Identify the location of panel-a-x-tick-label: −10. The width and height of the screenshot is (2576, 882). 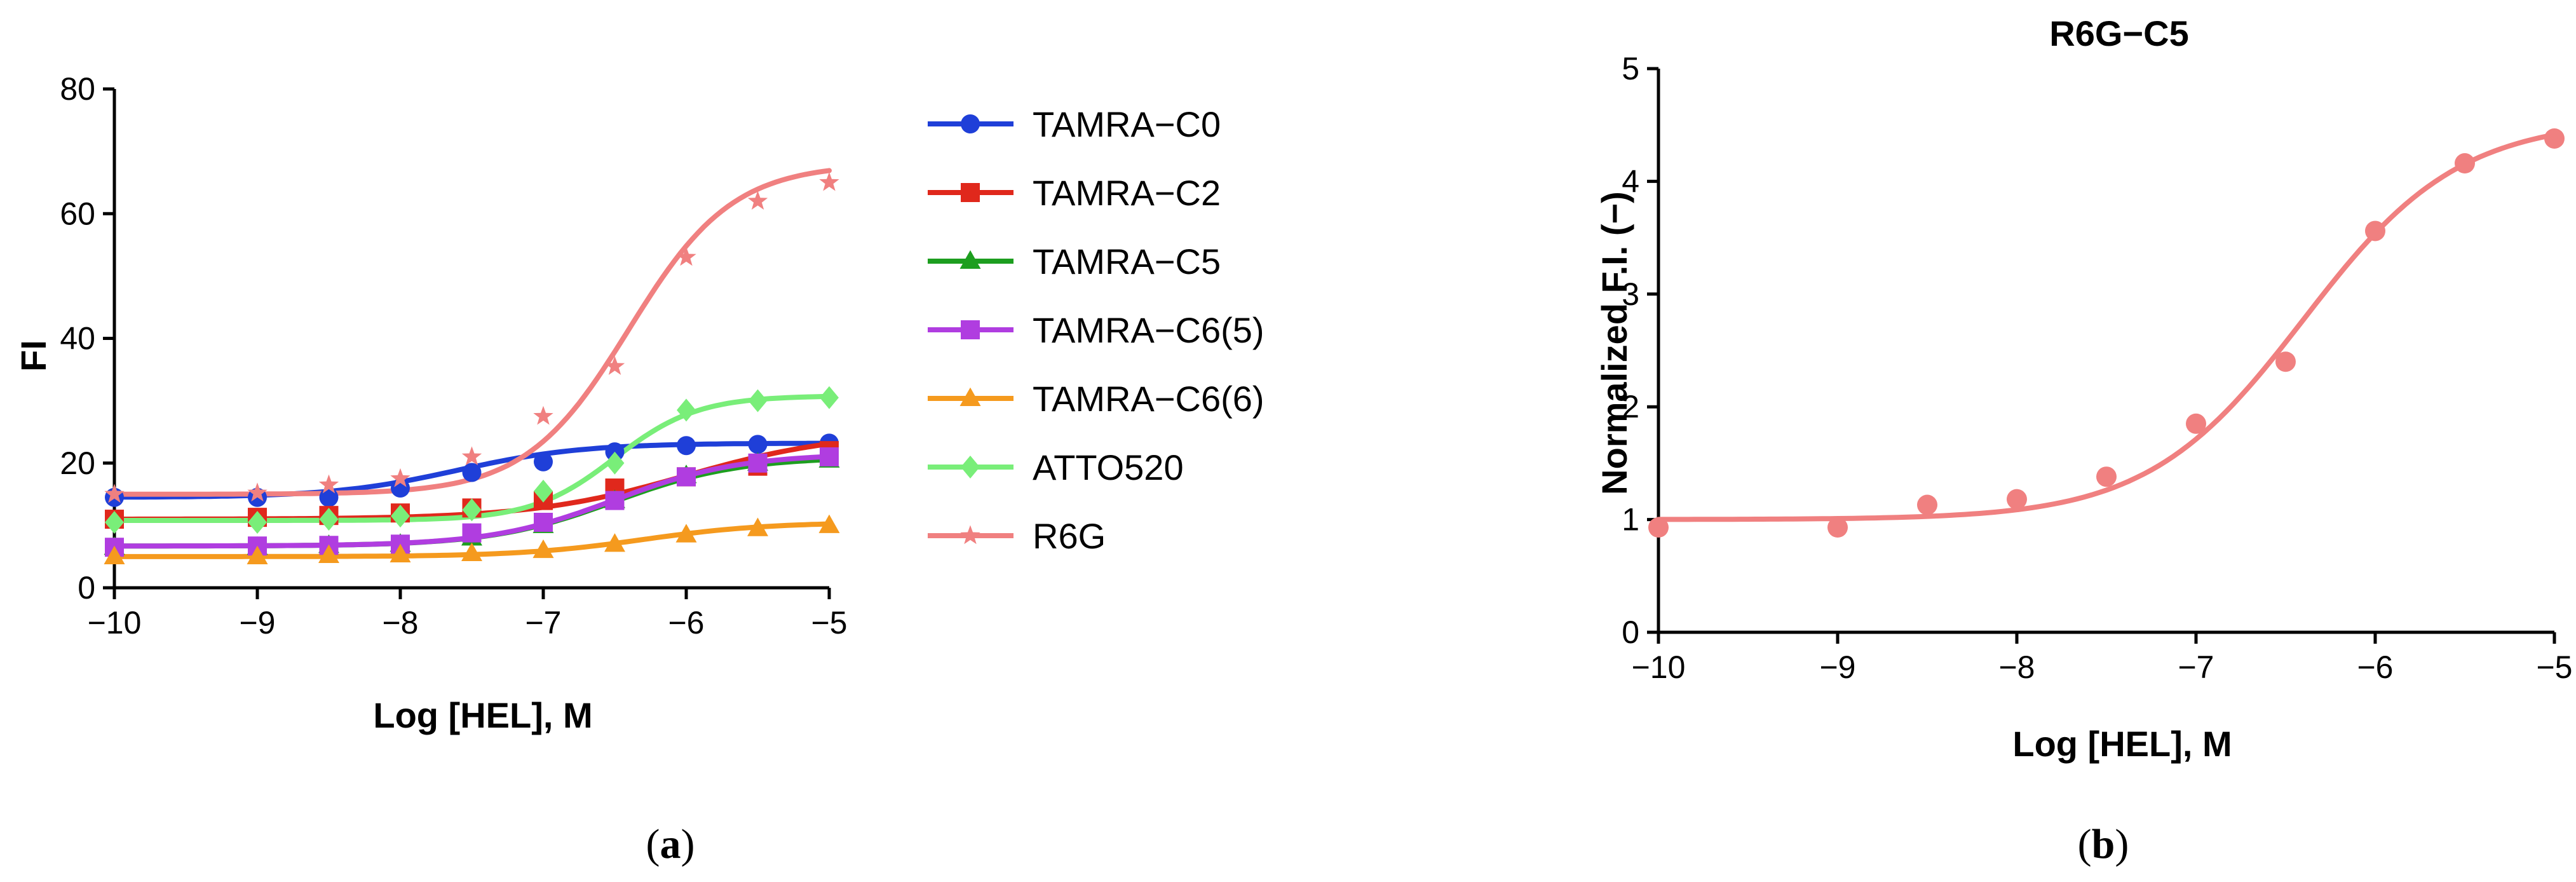
(115, 623).